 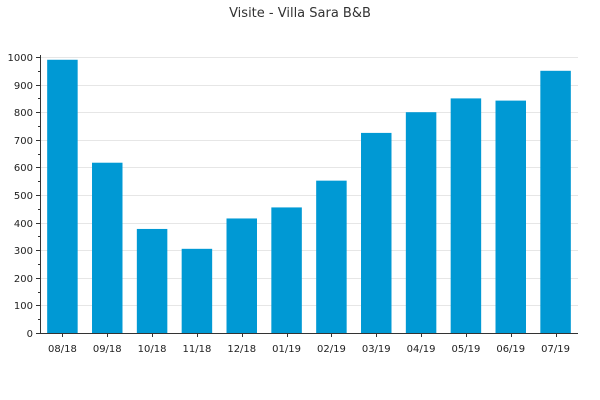 What do you see at coordinates (152, 349) in the screenshot?
I see `x-tick-label: 10/18` at bounding box center [152, 349].